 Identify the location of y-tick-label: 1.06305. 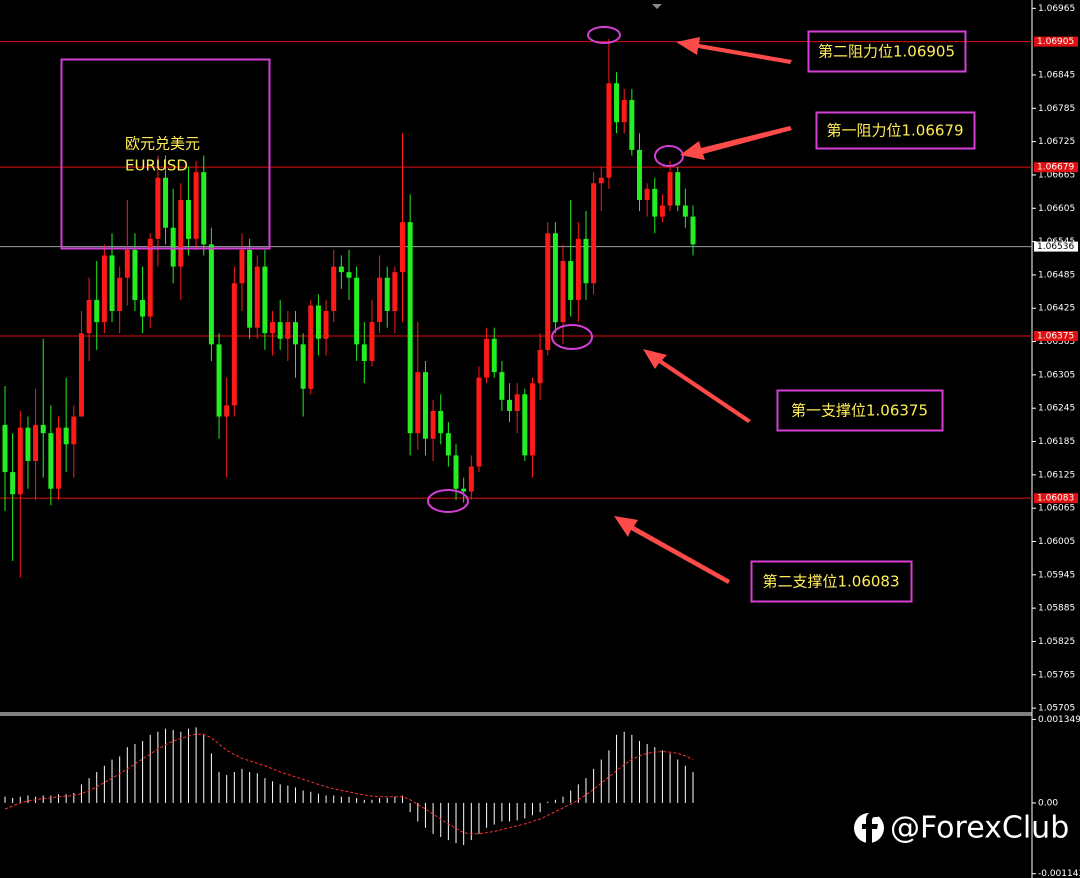
(1056, 375).